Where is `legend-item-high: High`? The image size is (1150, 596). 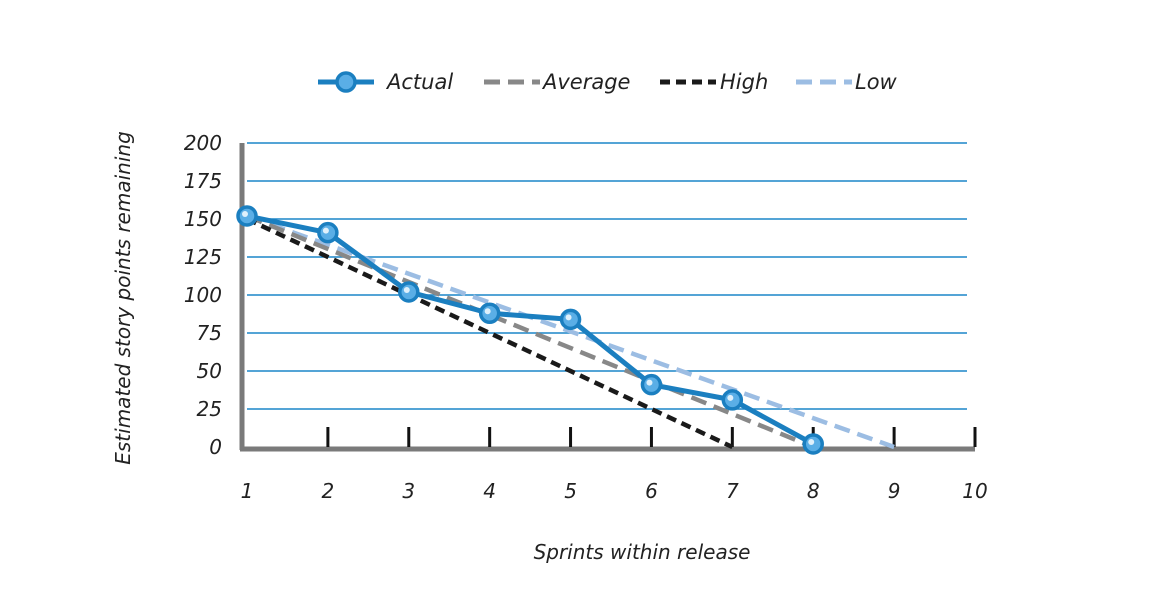 legend-item-high: High is located at coordinates (714, 82).